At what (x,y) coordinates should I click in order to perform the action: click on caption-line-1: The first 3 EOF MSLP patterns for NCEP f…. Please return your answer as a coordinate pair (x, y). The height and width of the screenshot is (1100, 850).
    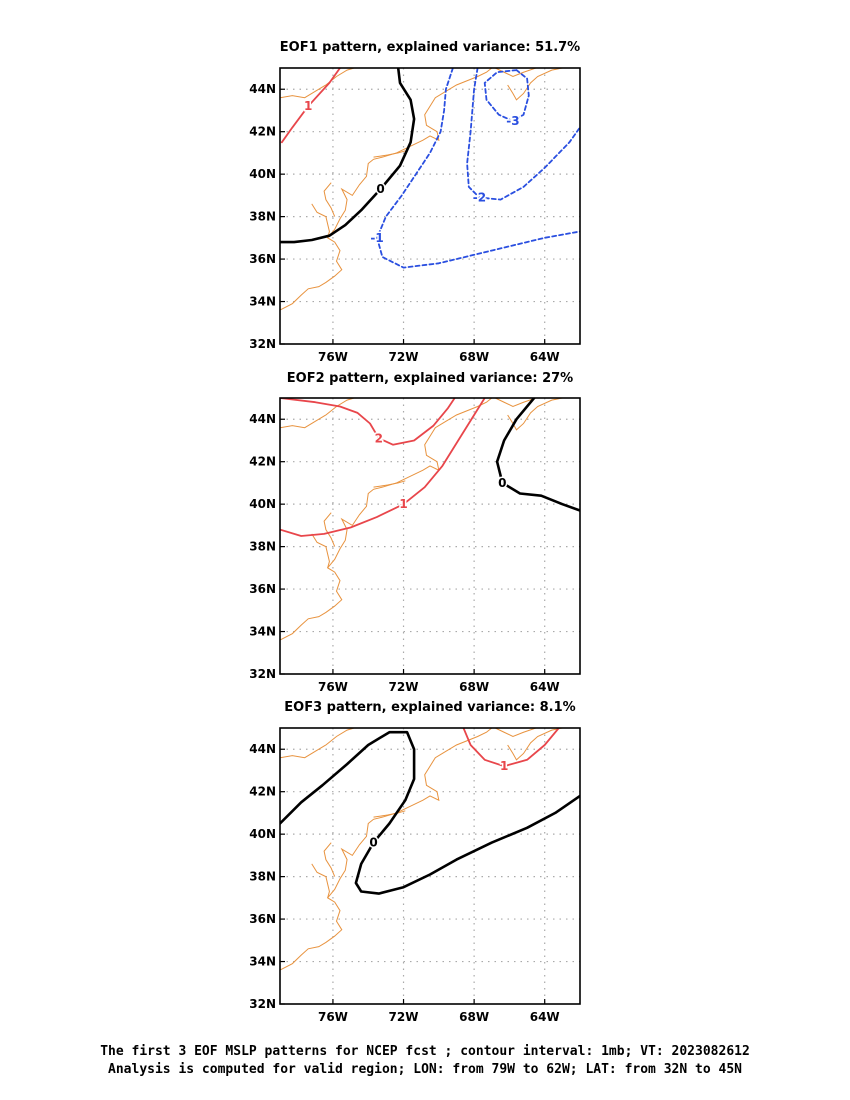
    Looking at the image, I should click on (425, 1051).